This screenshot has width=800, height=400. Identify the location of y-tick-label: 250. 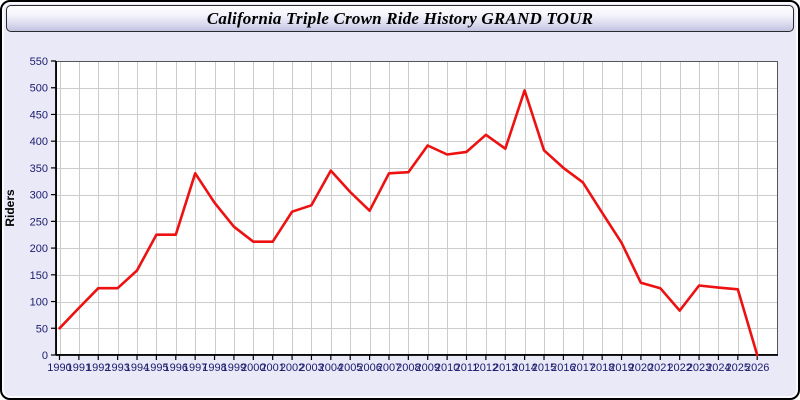
(39, 222).